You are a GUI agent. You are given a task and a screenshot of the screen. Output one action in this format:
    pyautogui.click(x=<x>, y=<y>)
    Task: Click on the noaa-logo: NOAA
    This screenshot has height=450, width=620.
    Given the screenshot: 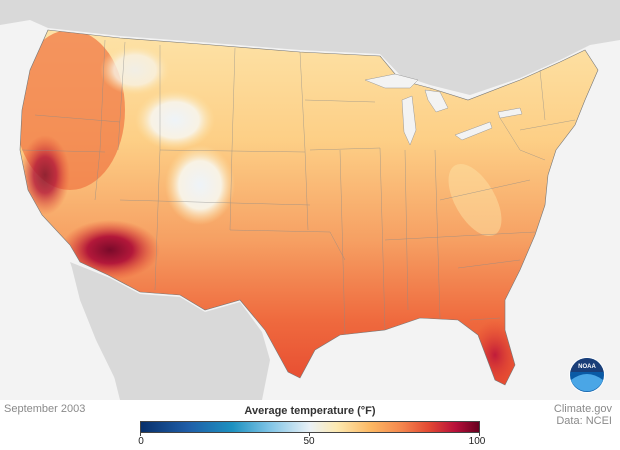 What is the action you would take?
    pyautogui.click(x=587, y=375)
    